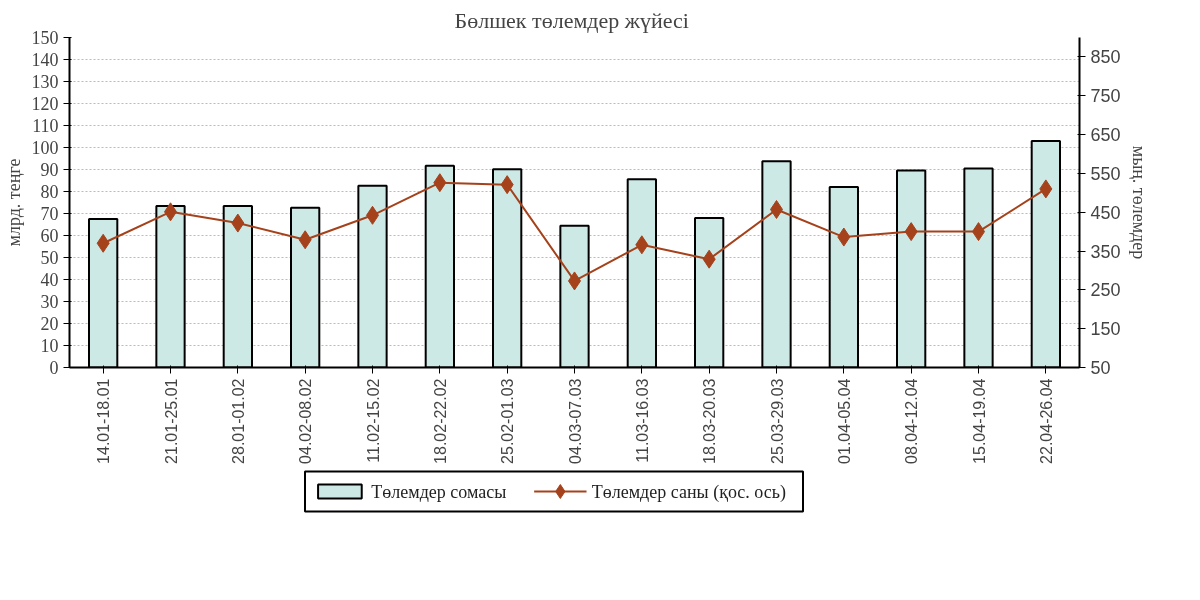 The height and width of the screenshot is (600, 1200). I want to click on x-tick-label: 21.01-25.01, so click(171, 421).